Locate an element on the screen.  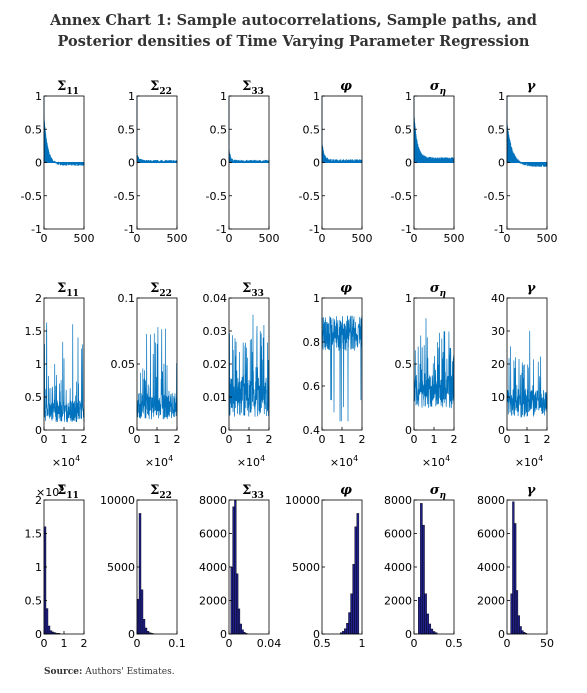
x-tick-label-2-1: 0.04 is located at coordinates (269, 643).